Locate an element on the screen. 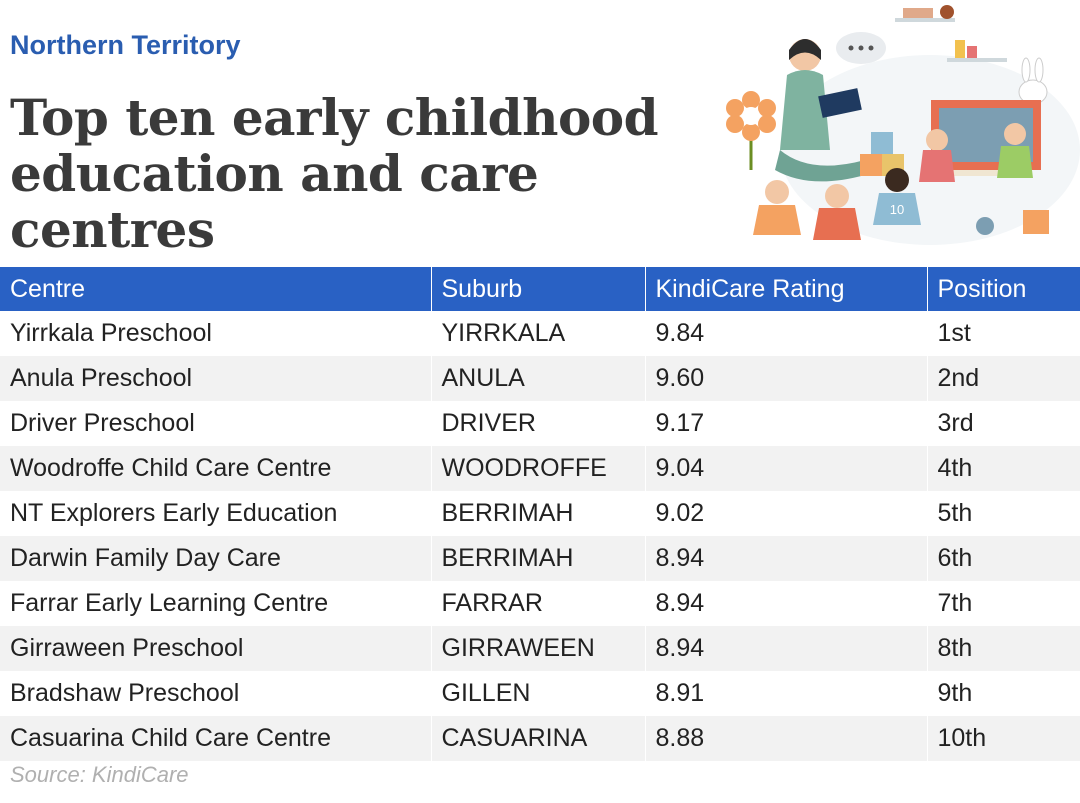 This screenshot has height=803, width=1080. centre-cell: NT Explorers Early Education is located at coordinates (215, 513).